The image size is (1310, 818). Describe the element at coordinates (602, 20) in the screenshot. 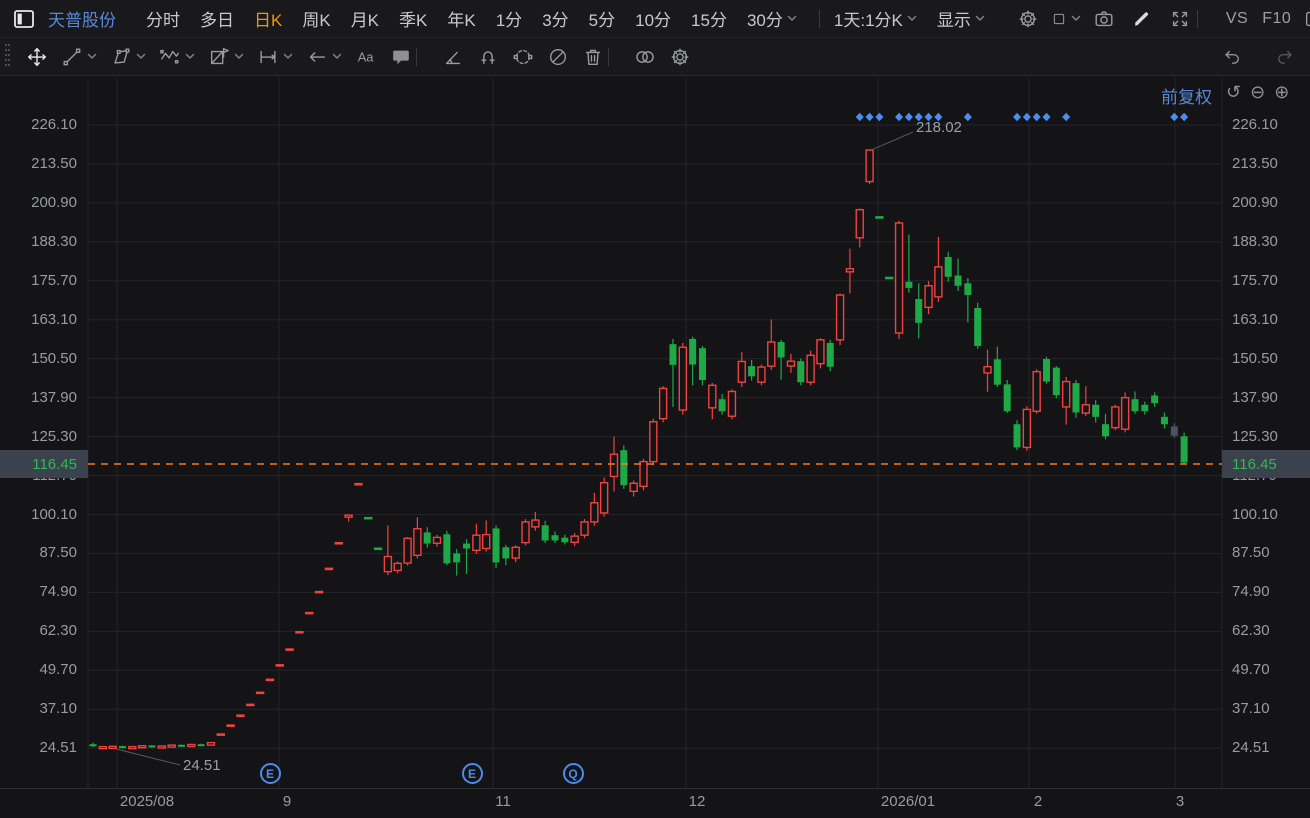

I see `menu-item-5分: 5分` at that location.